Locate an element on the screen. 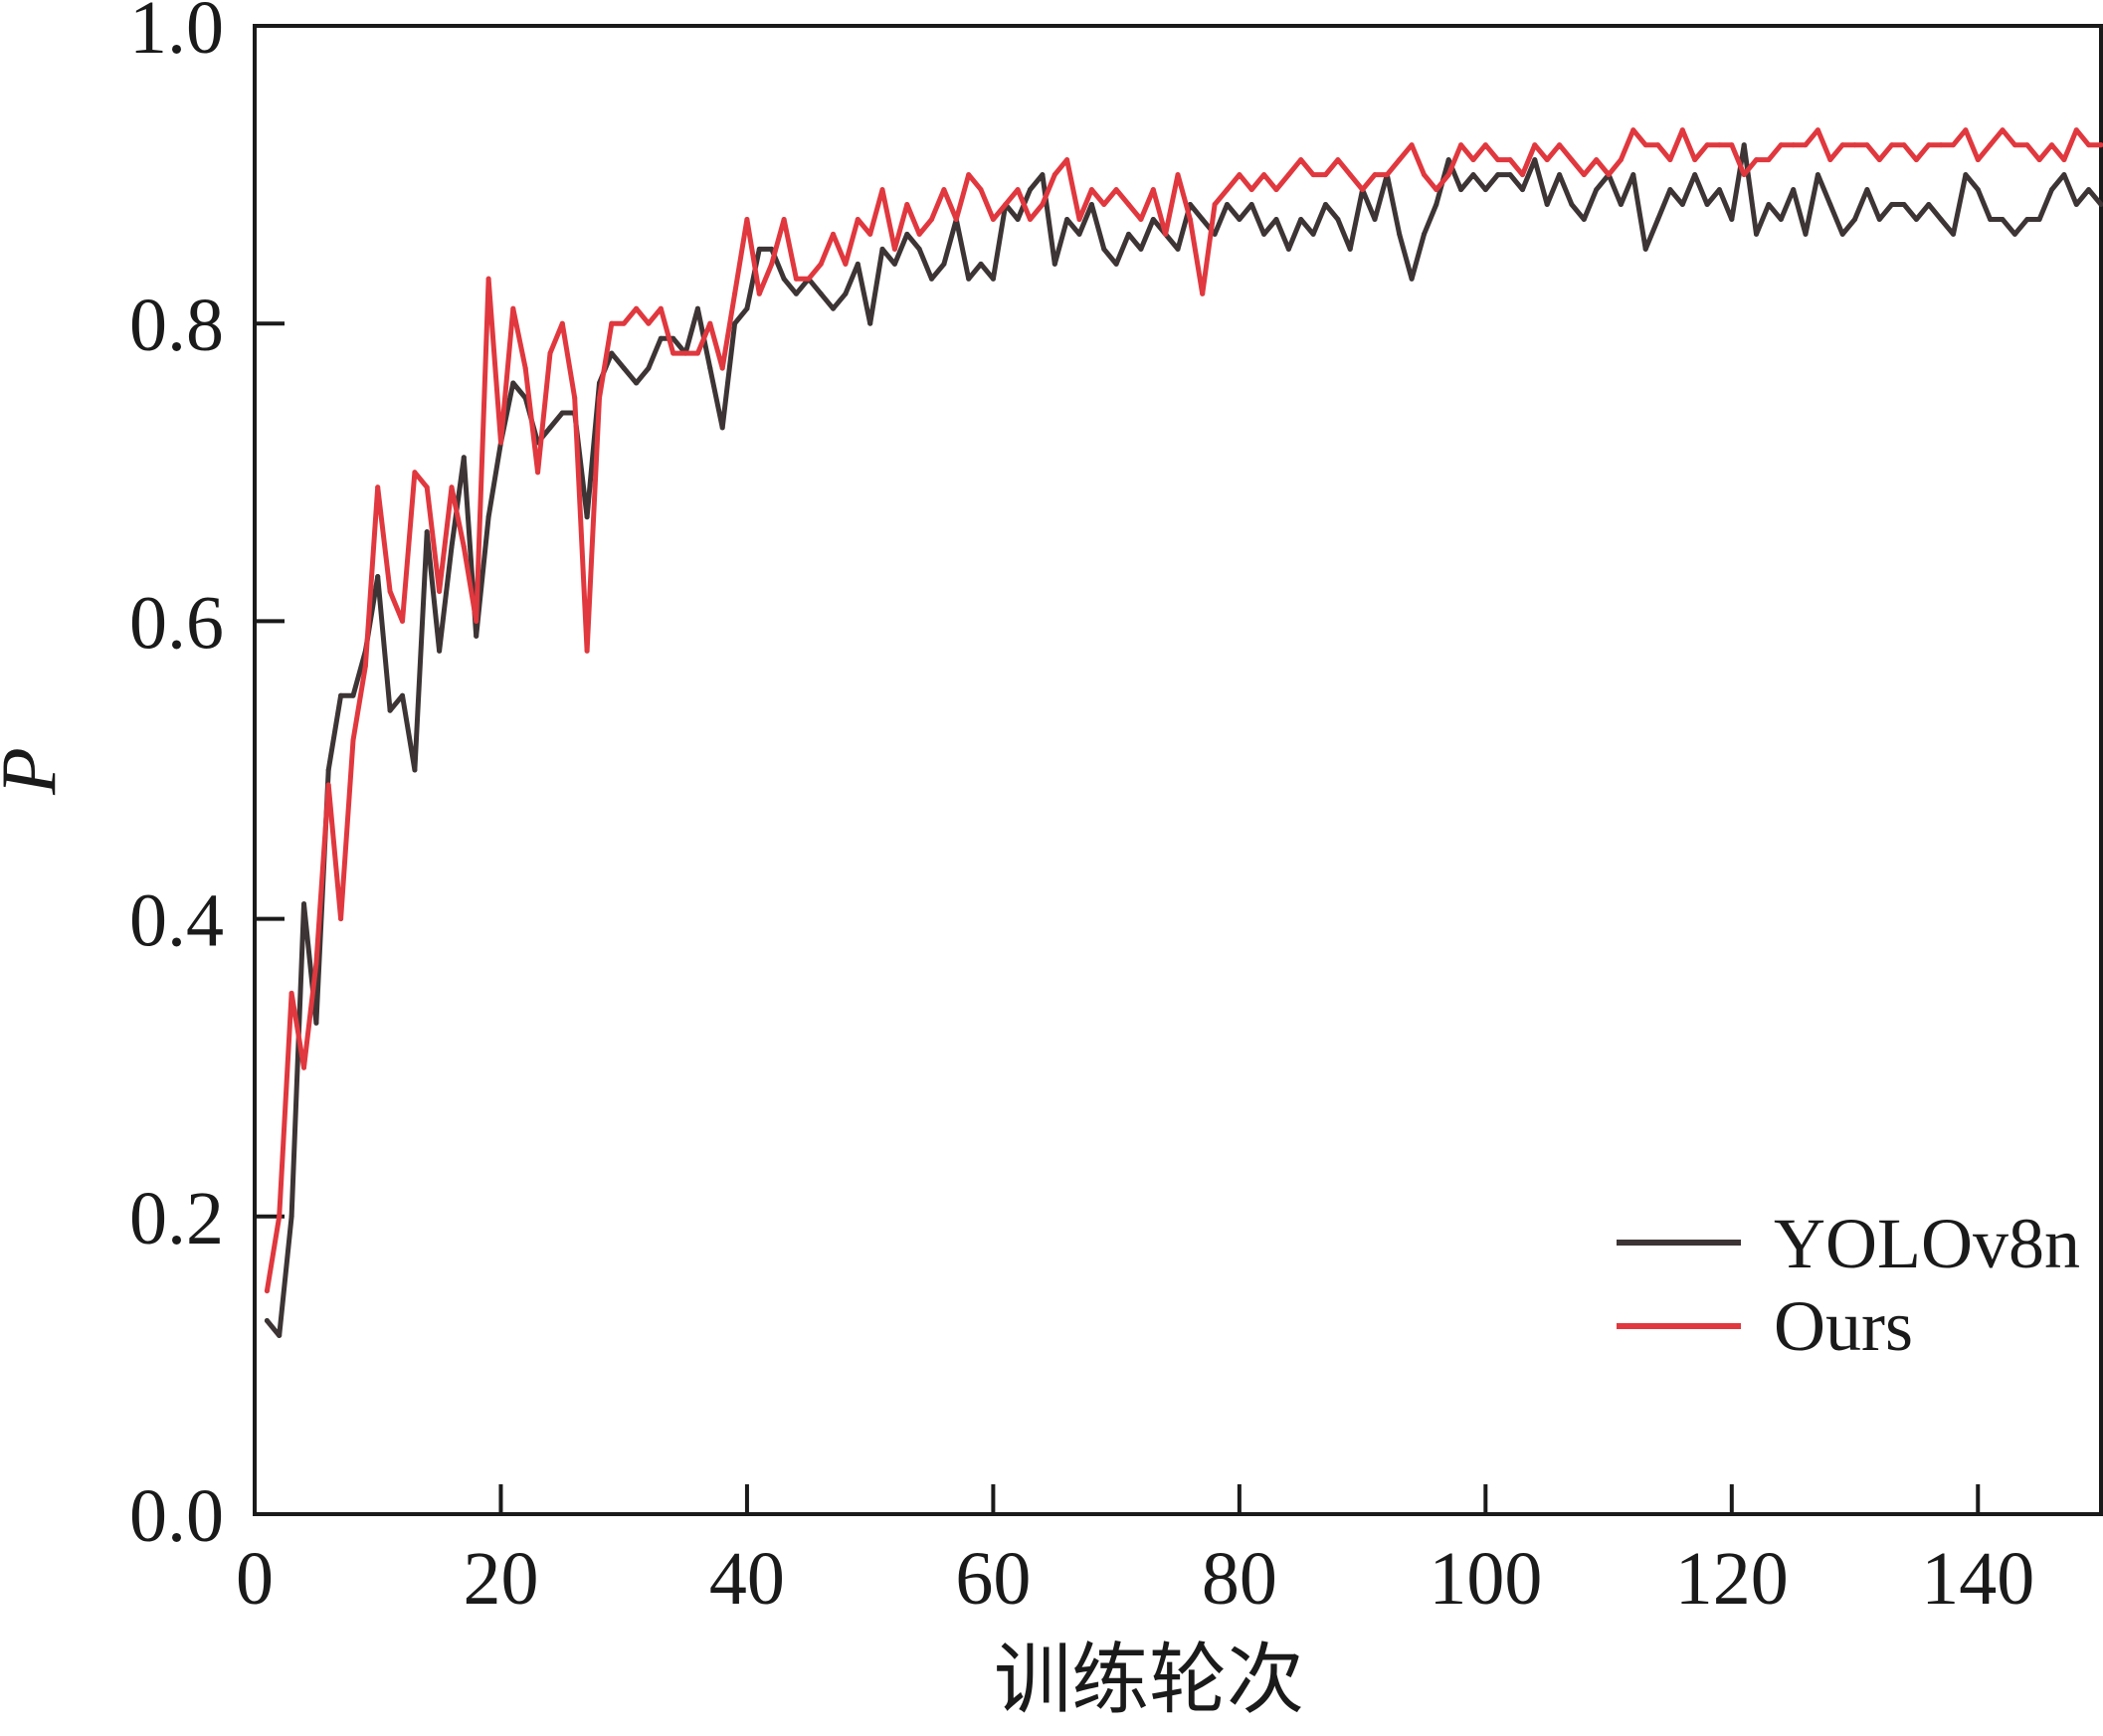  x-tick-label: 120 is located at coordinates (1732, 1579).